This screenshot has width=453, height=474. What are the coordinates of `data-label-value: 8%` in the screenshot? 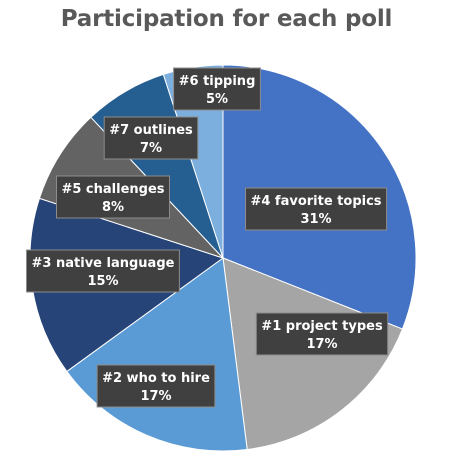 It's located at (113, 207).